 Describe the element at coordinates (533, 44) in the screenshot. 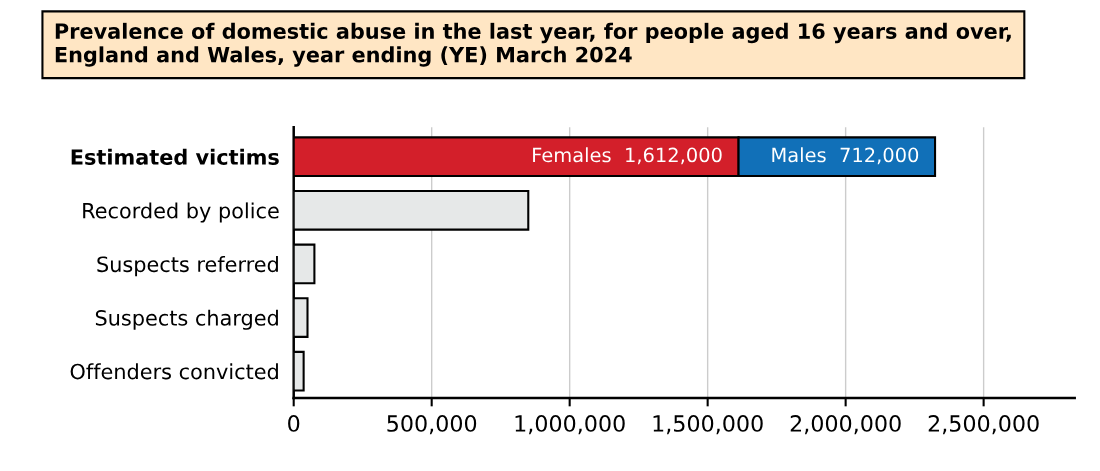

I see `chart-title: Prevalence of domestic abuse in the last year, for people aged 16 years and over, England and Wales, year ending (YE) March 2024` at that location.